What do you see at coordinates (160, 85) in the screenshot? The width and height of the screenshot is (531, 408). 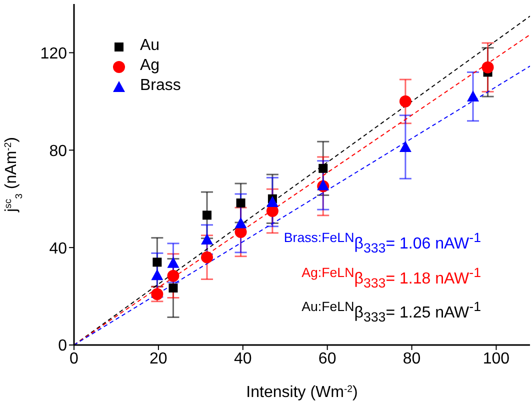 I see `legend-label: Brass` at bounding box center [160, 85].